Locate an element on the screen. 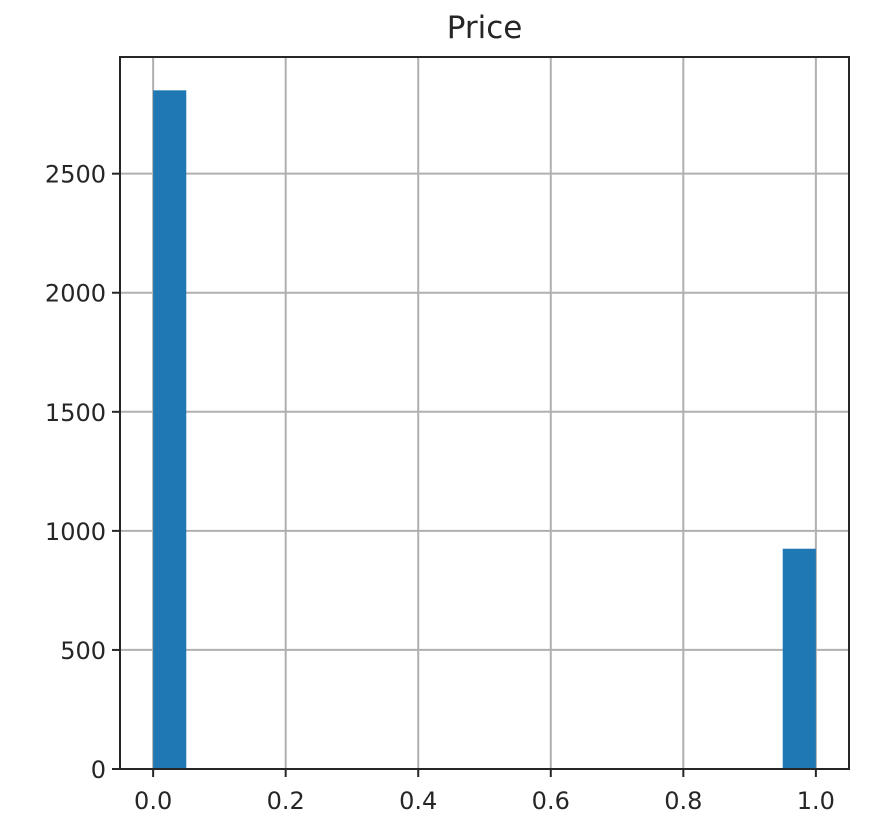 This screenshot has width=875, height=834. x-tick-label: 0.2 is located at coordinates (286, 801).